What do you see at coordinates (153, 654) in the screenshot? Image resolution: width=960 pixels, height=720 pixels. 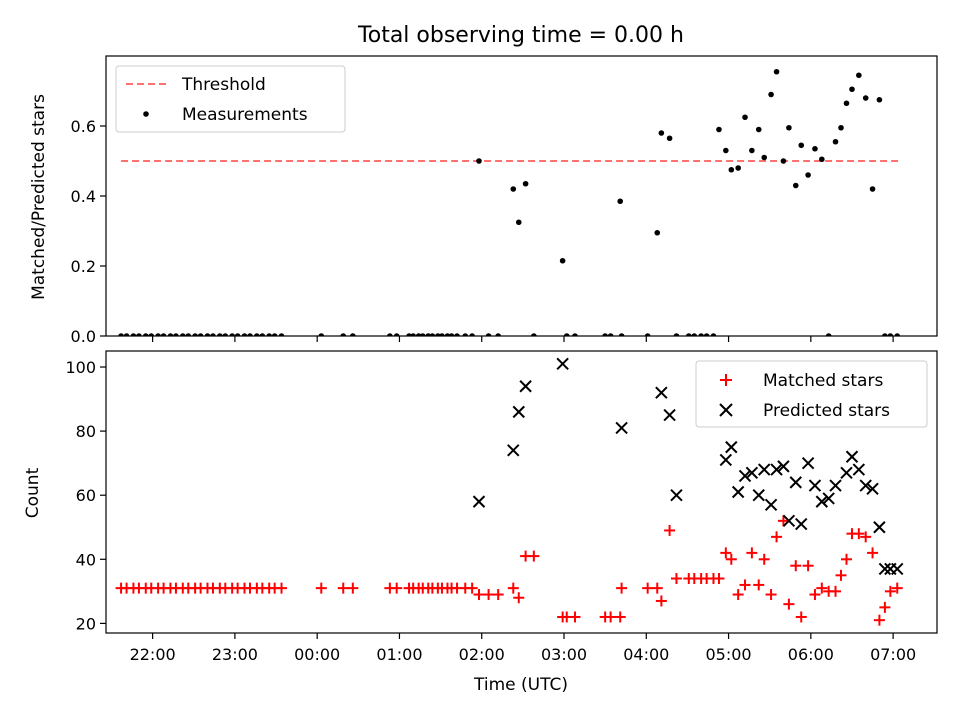 I see `bottom-x-tick-label: 22:00` at bounding box center [153, 654].